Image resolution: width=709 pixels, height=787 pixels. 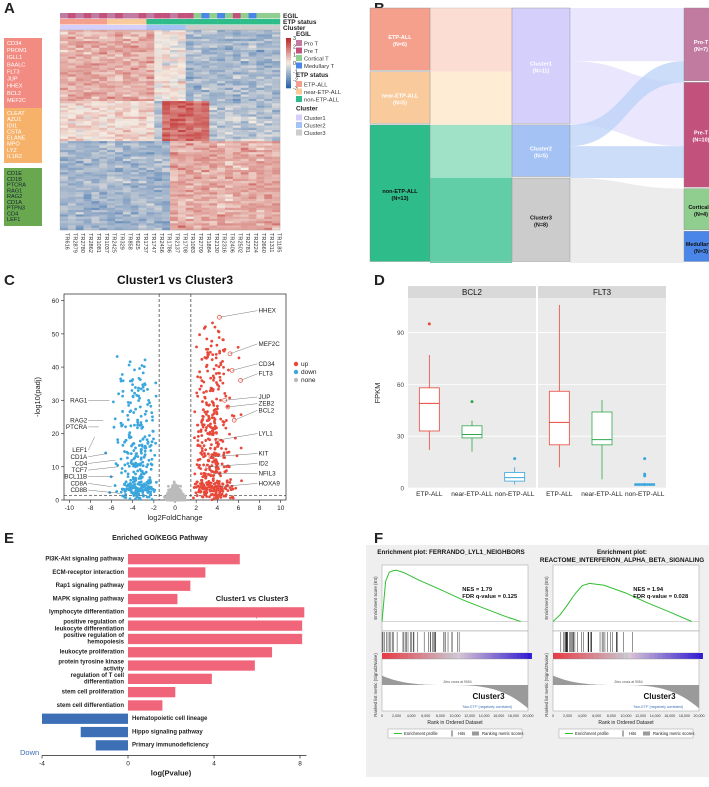 I want to click on sankey-node-count: (N=4), so click(x=701, y=215).